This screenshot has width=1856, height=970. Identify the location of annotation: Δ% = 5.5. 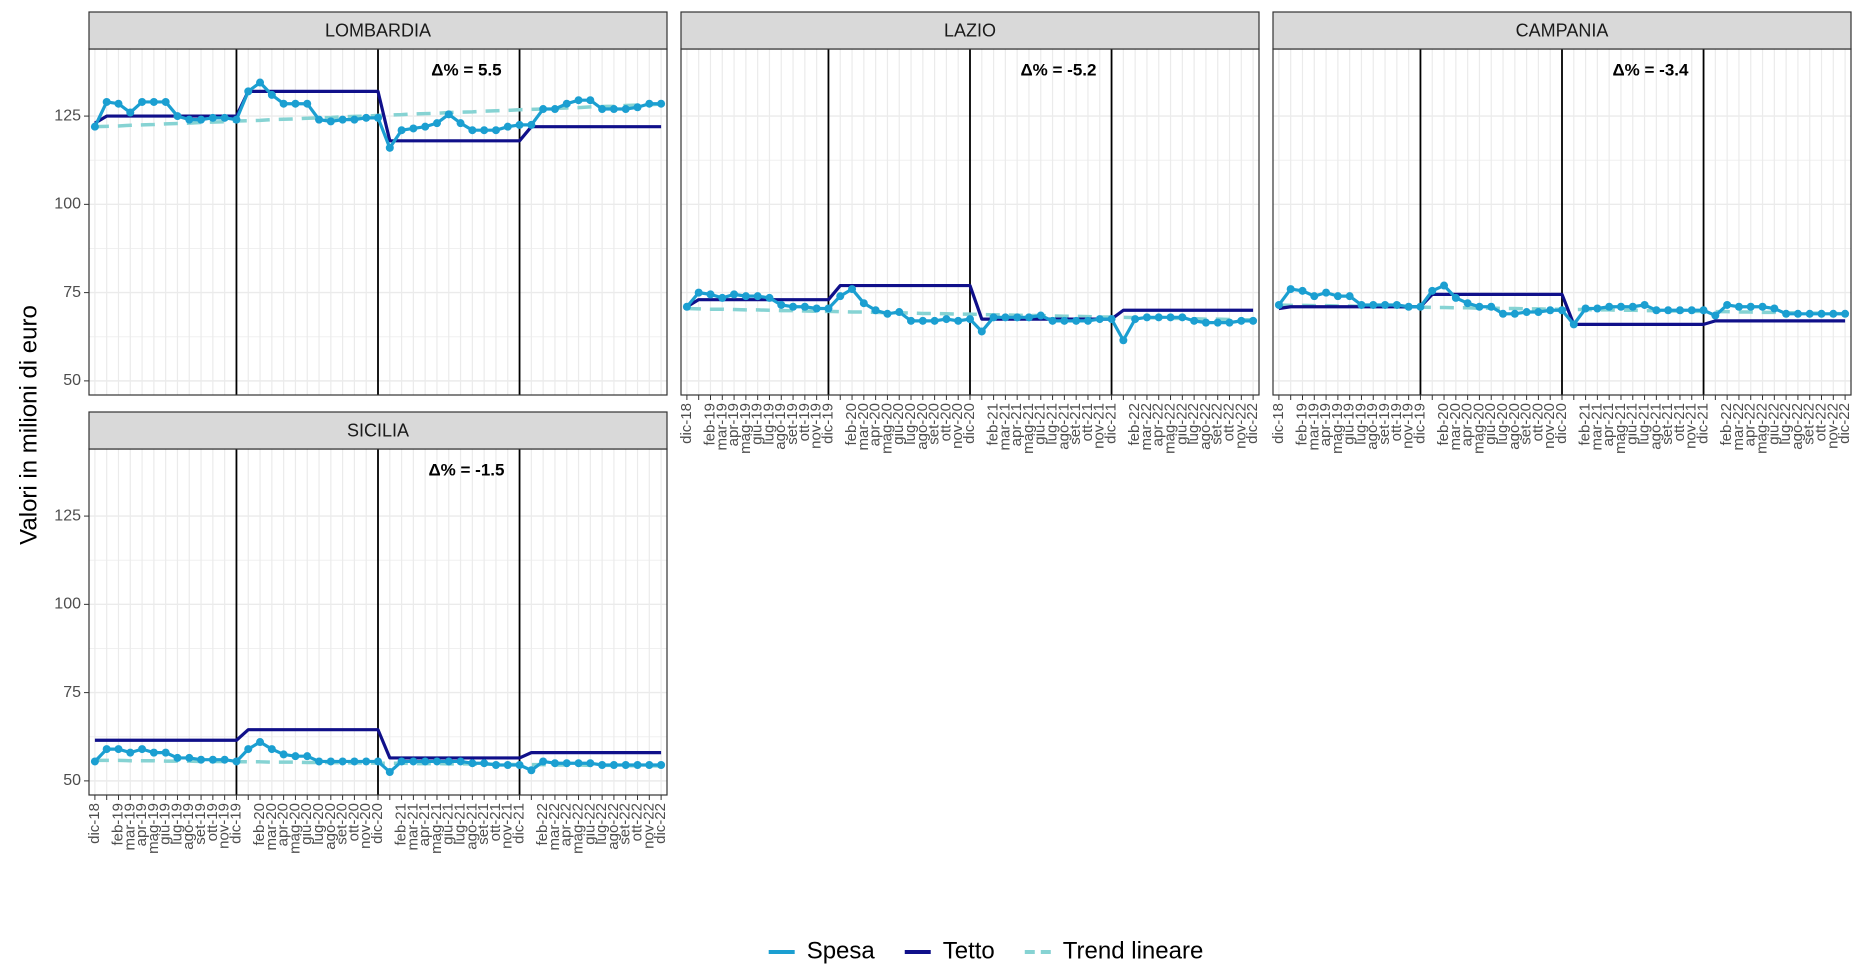
(466, 69).